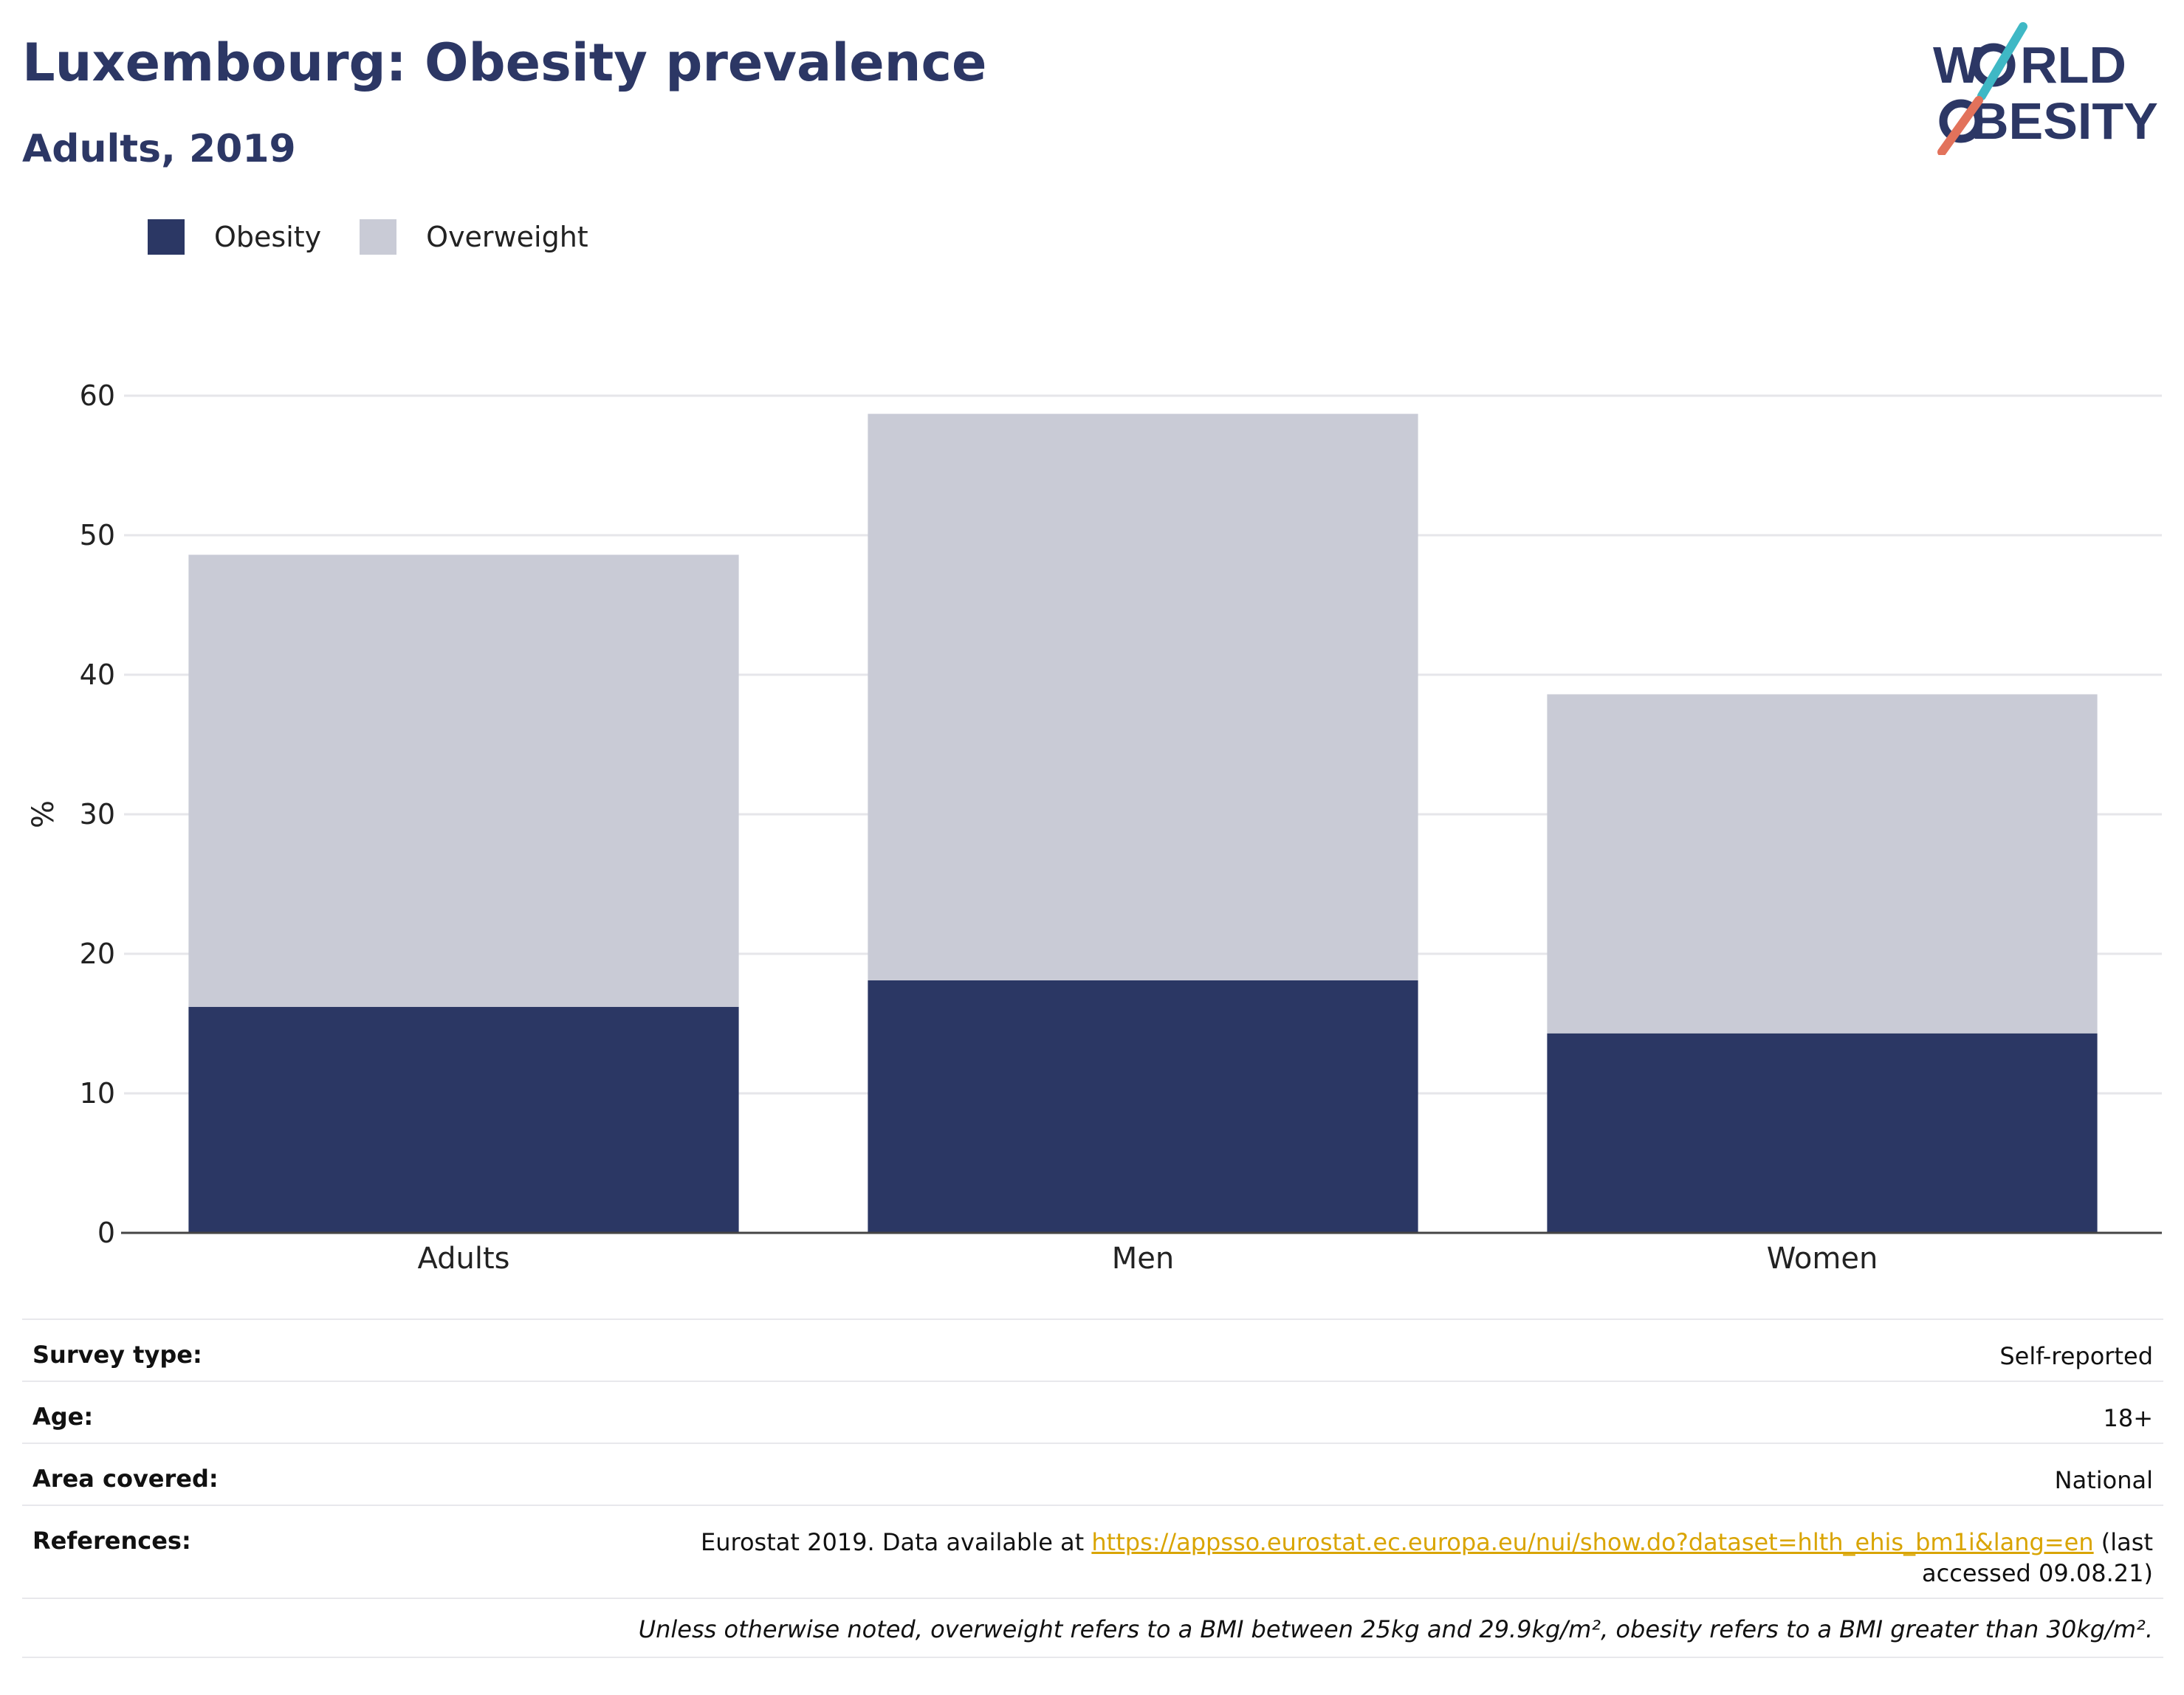 This screenshot has height=1695, width=2184. I want to click on chart-legend: Obesity Overweight, so click(387, 237).